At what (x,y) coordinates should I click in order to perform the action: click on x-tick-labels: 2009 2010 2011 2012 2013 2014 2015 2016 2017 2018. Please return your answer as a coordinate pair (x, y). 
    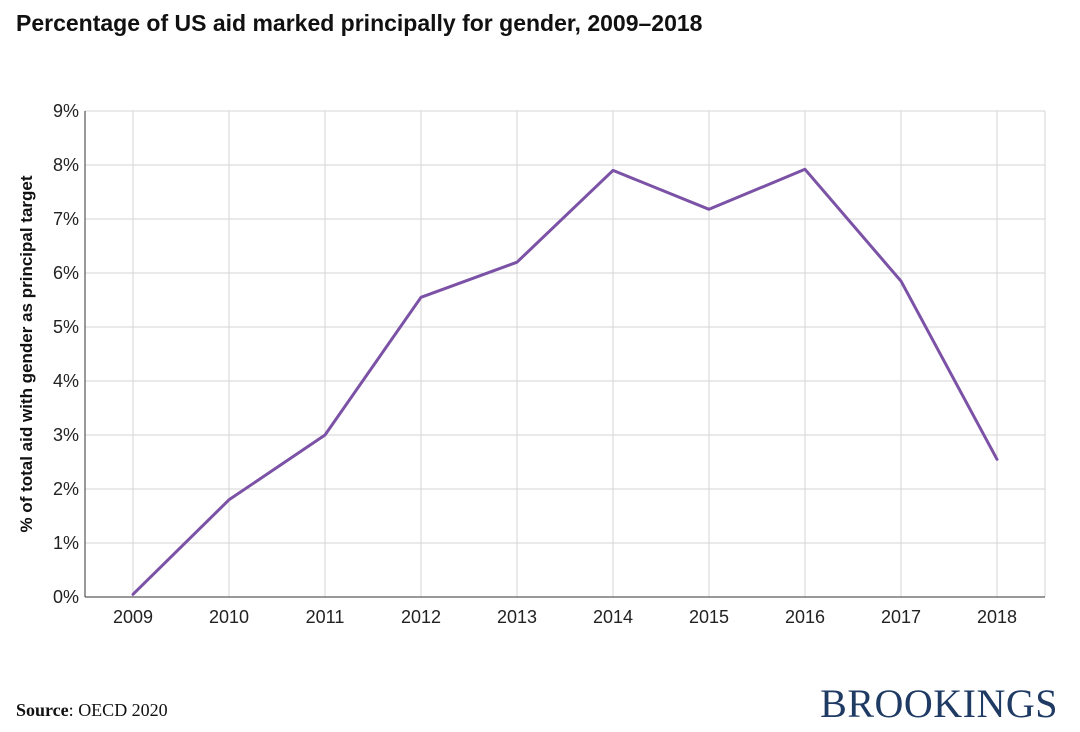
    Looking at the image, I should click on (565, 617).